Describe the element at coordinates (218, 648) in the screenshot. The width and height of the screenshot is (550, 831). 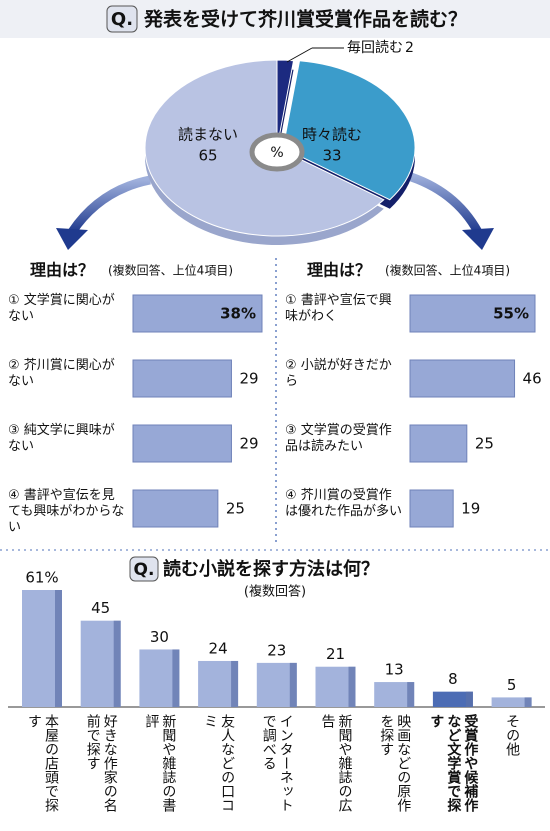
I see `value-label: 24` at that location.